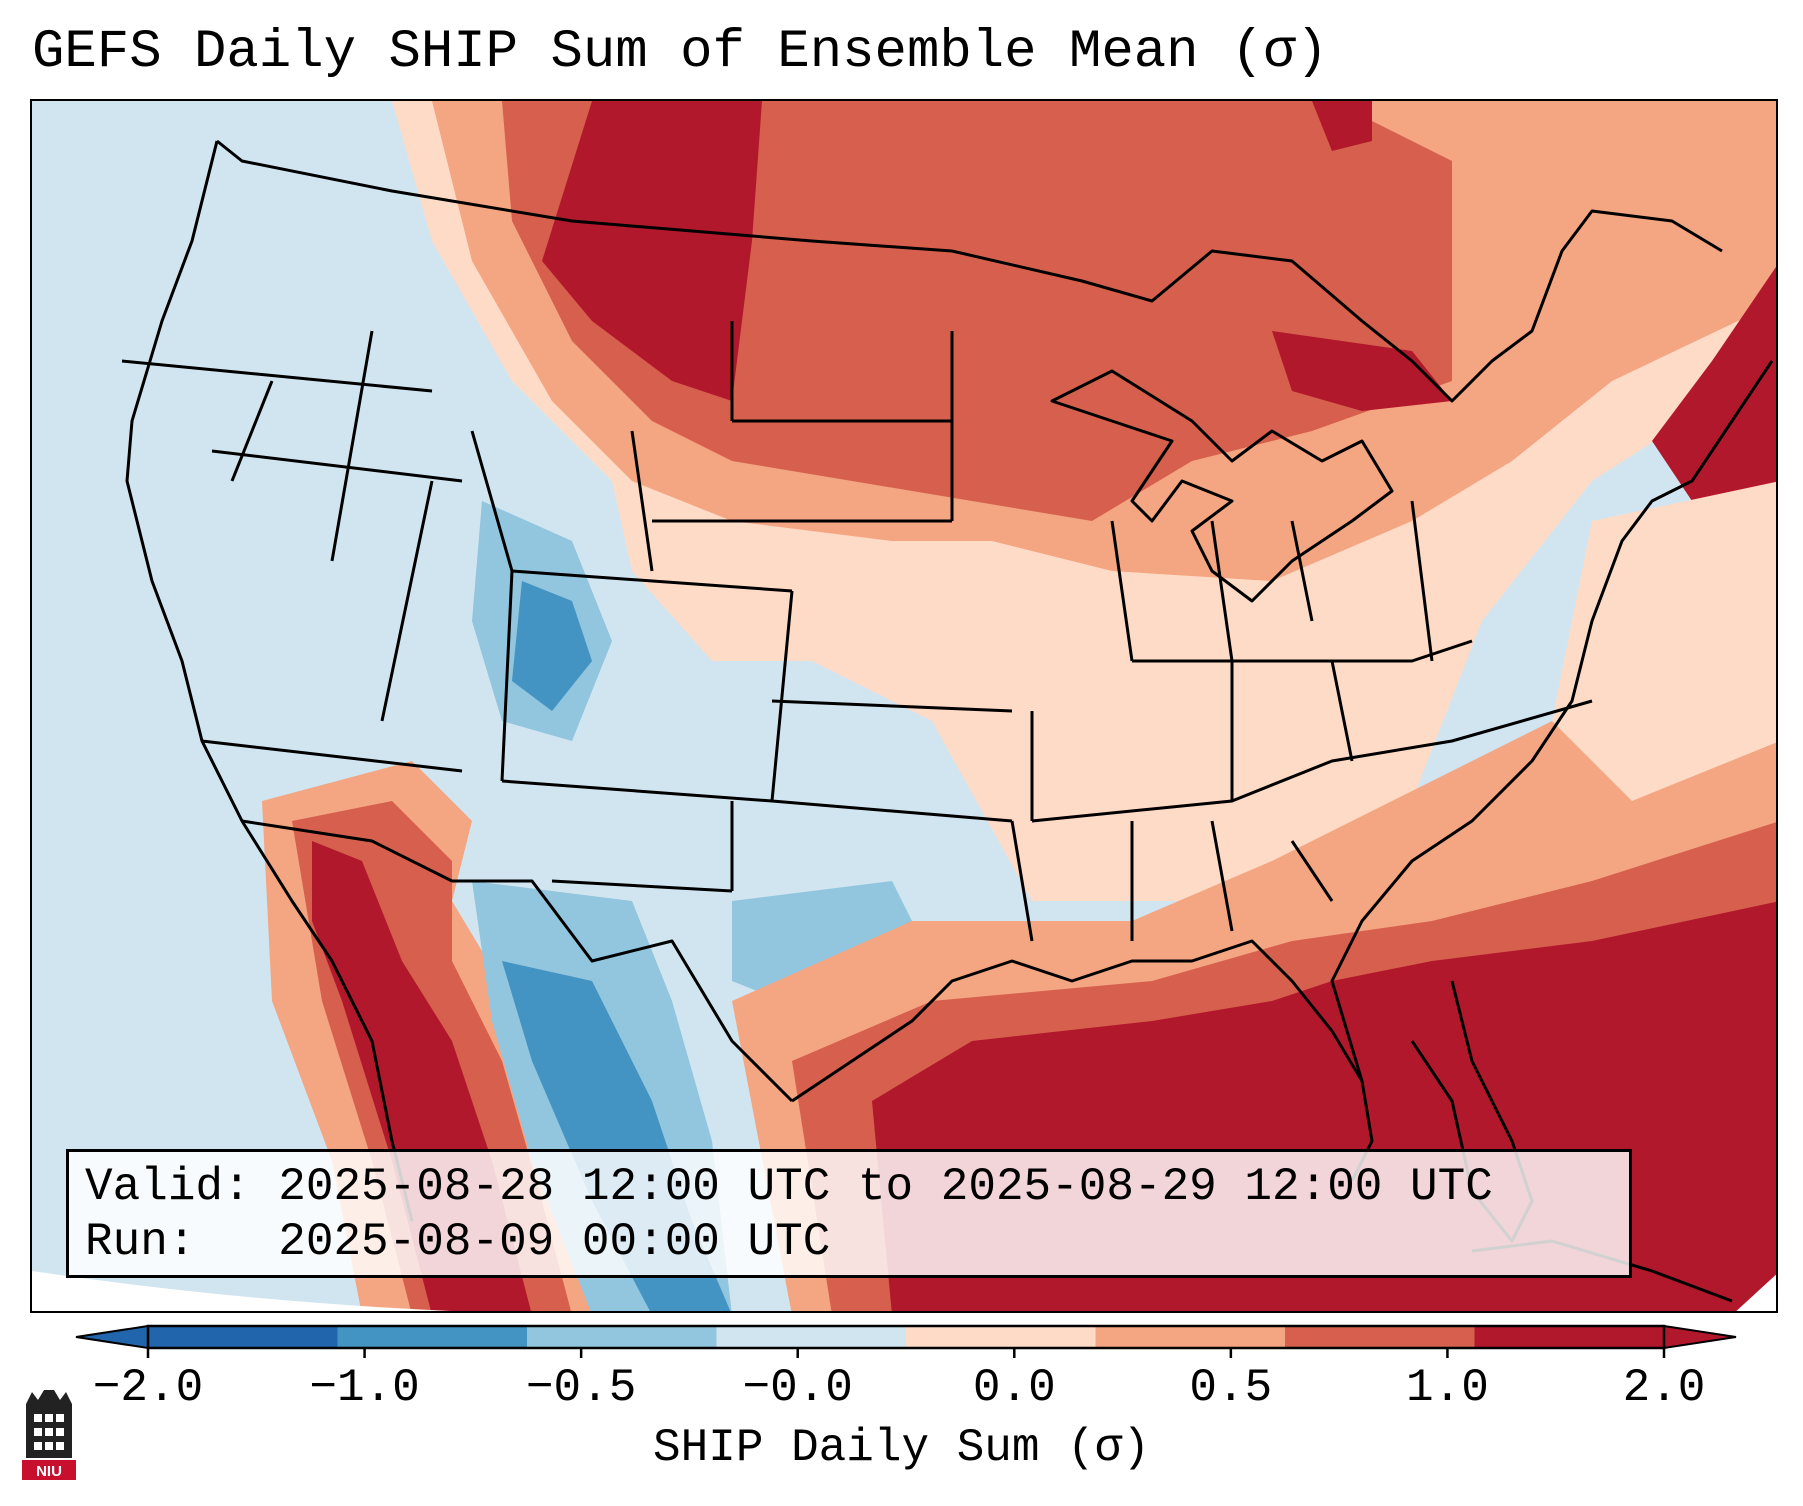  I want to click on colorbar-tick-label: −0.5, so click(581, 1388).